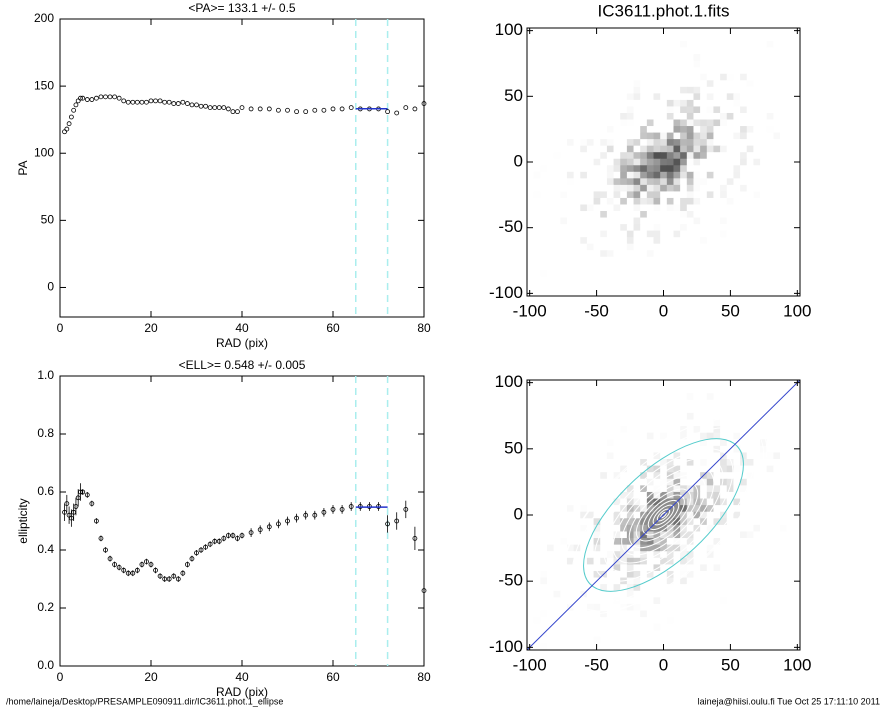  What do you see at coordinates (23, 167) in the screenshot?
I see `y-axis-label: PA` at bounding box center [23, 167].